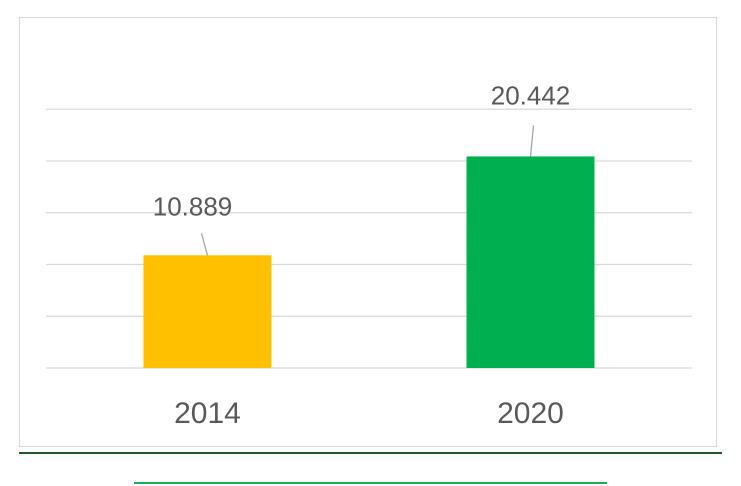 The height and width of the screenshot is (486, 741). What do you see at coordinates (531, 95) in the screenshot?
I see `data-label-2020: 20.442` at bounding box center [531, 95].